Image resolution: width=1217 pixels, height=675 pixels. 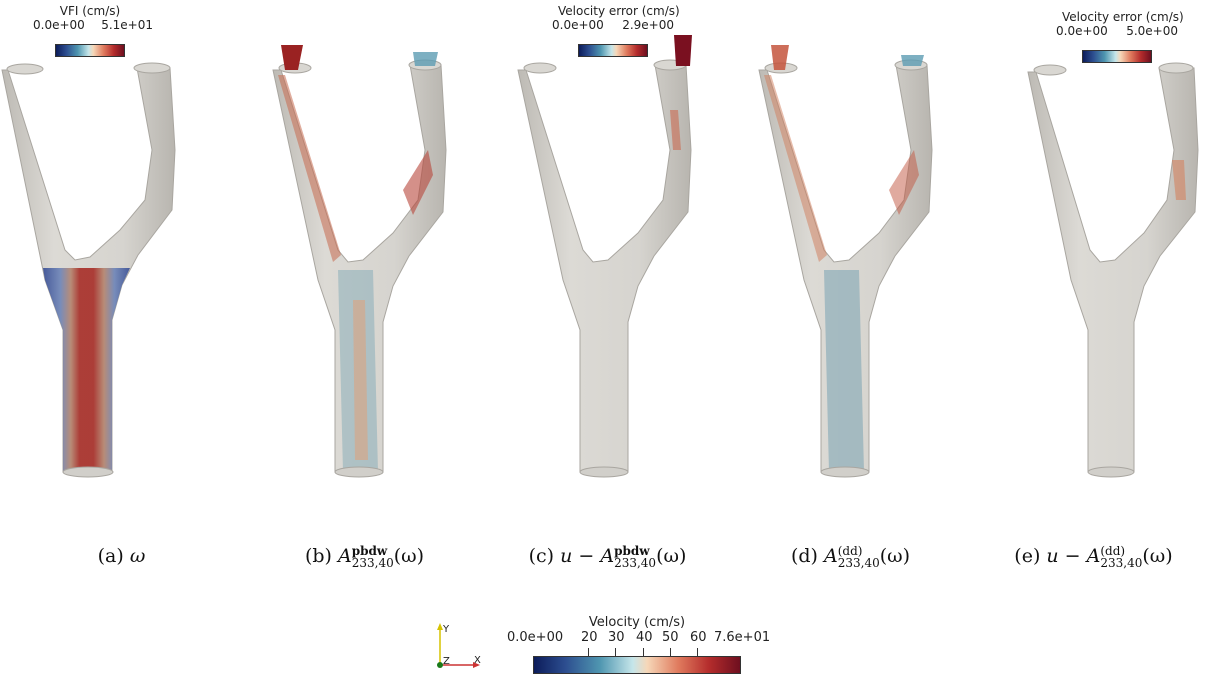 What do you see at coordinates (88, 270) in the screenshot?
I see `vessel-a` at bounding box center [88, 270].